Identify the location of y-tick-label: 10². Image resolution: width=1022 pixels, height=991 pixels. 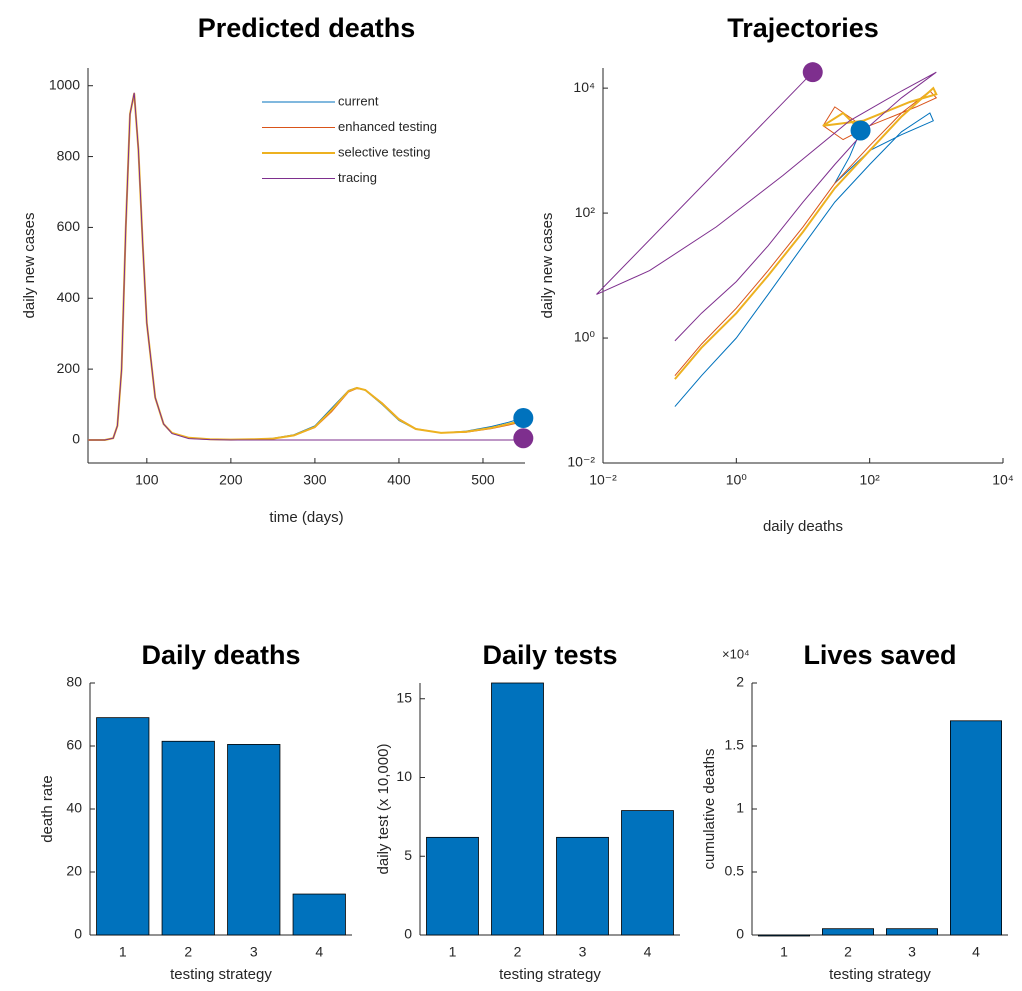
(585, 212).